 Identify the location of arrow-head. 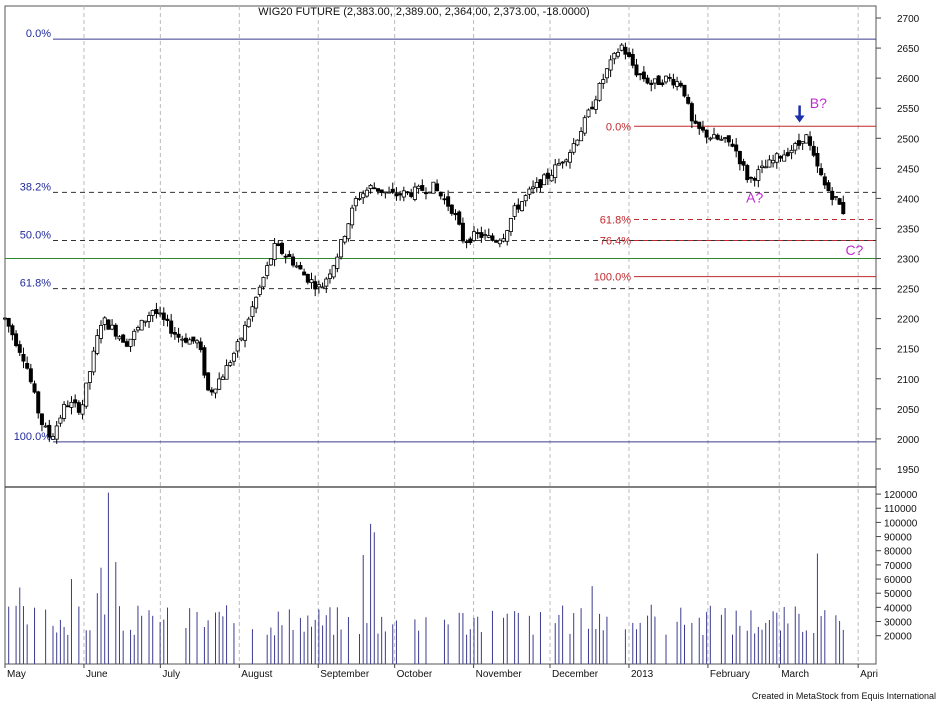
(799, 119).